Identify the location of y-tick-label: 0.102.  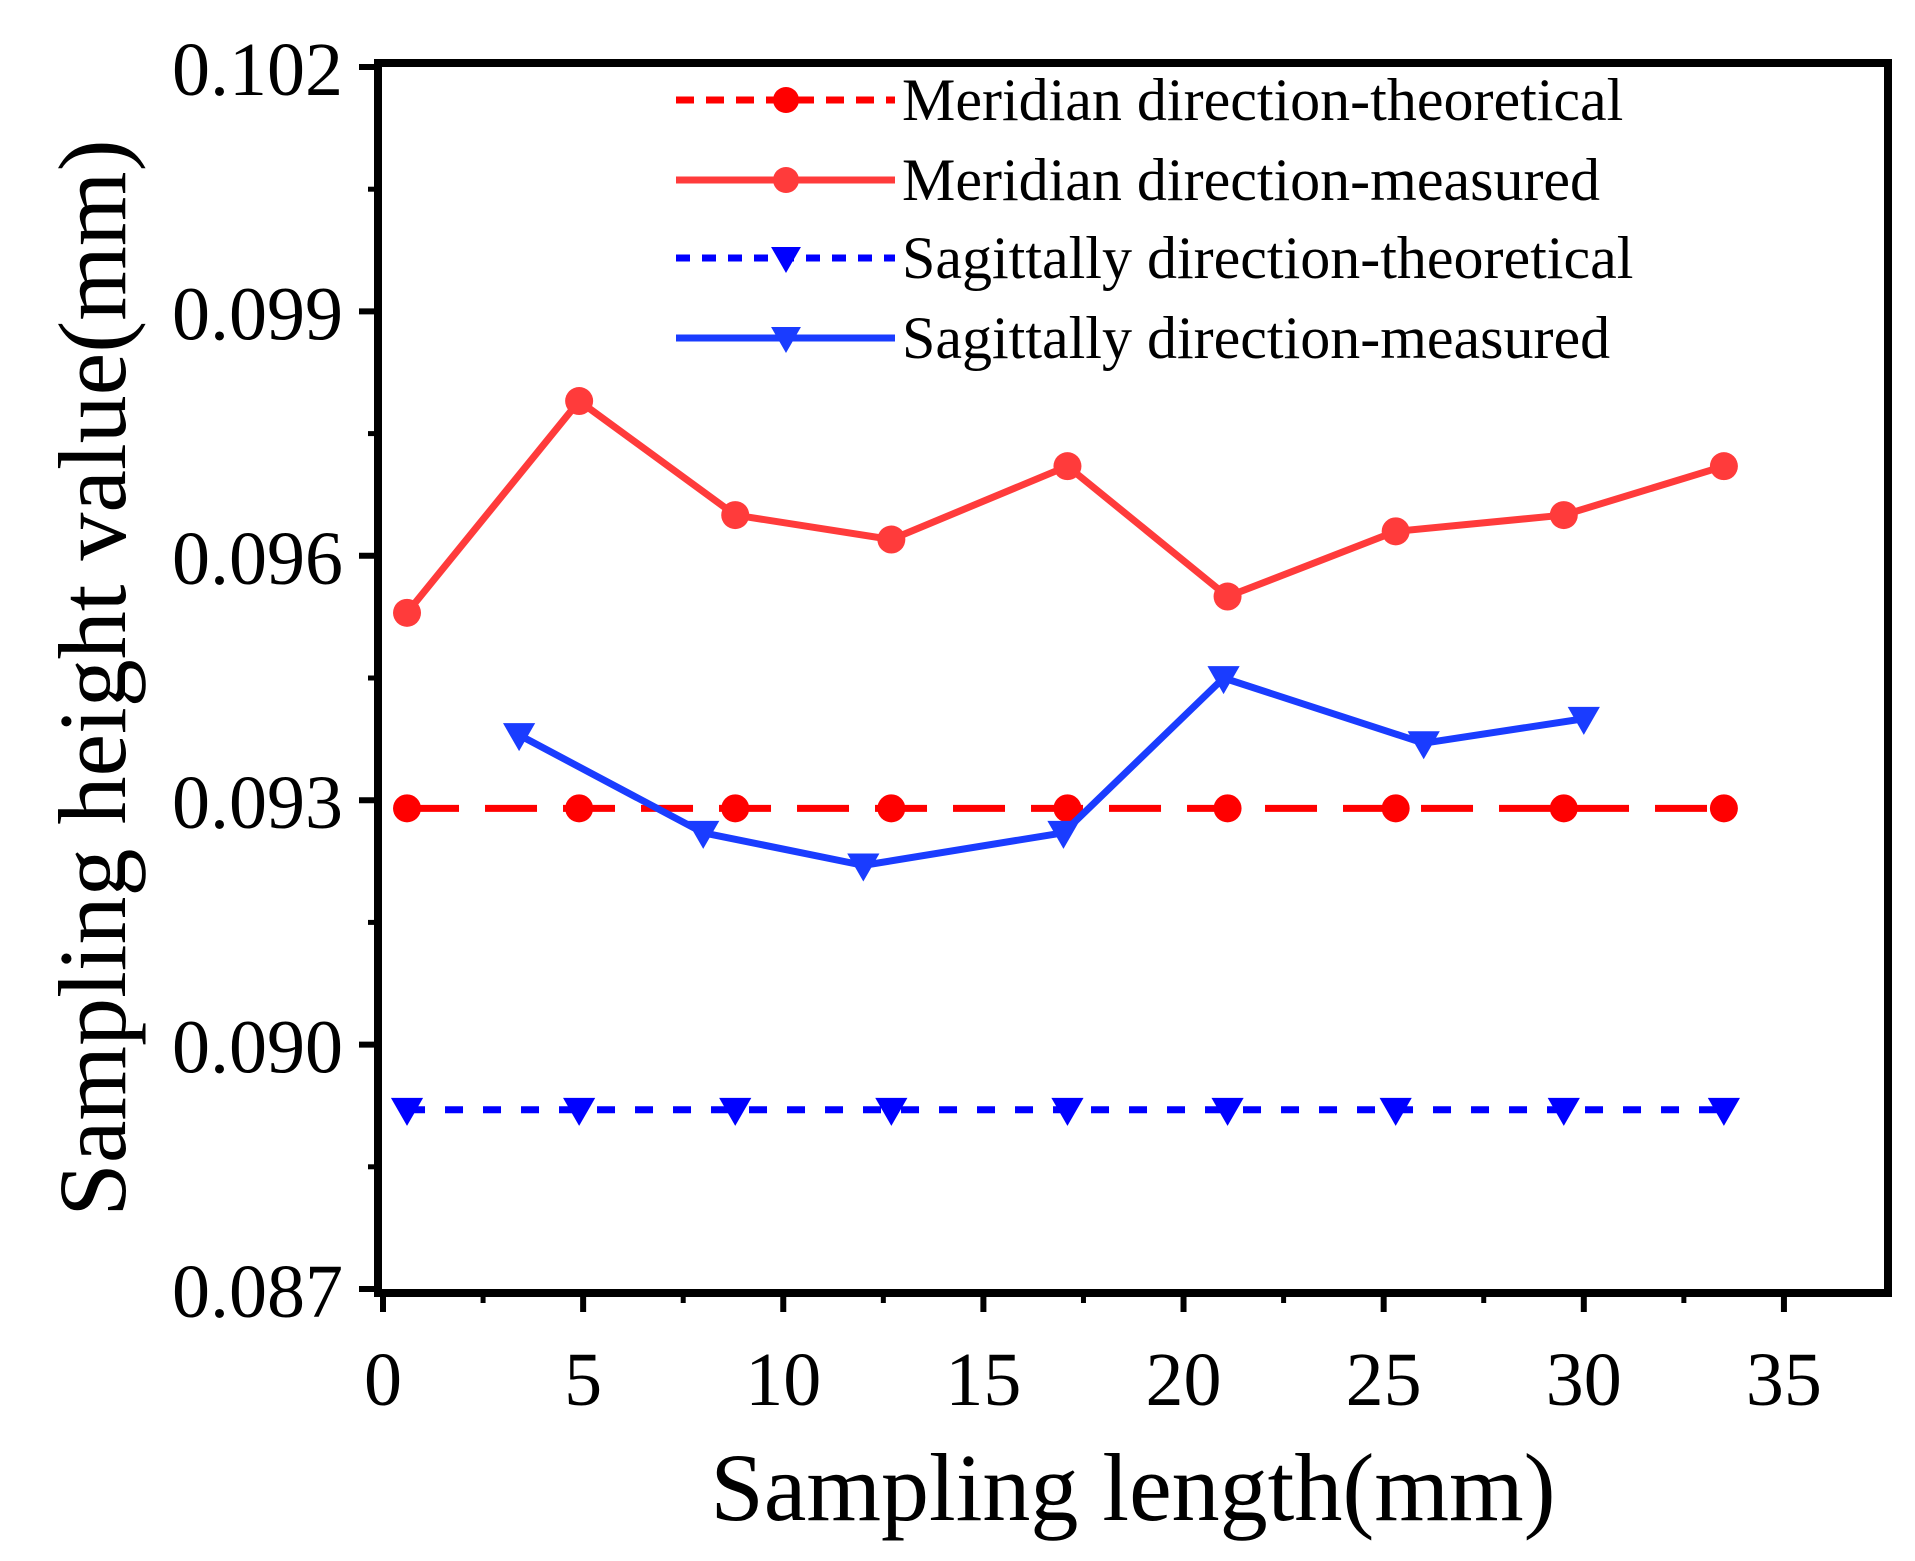
(257, 70).